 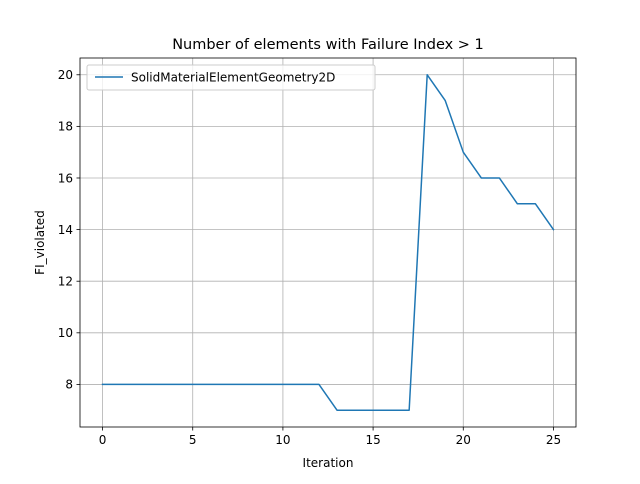 I want to click on x-axis-label: Iteration, so click(x=328, y=463).